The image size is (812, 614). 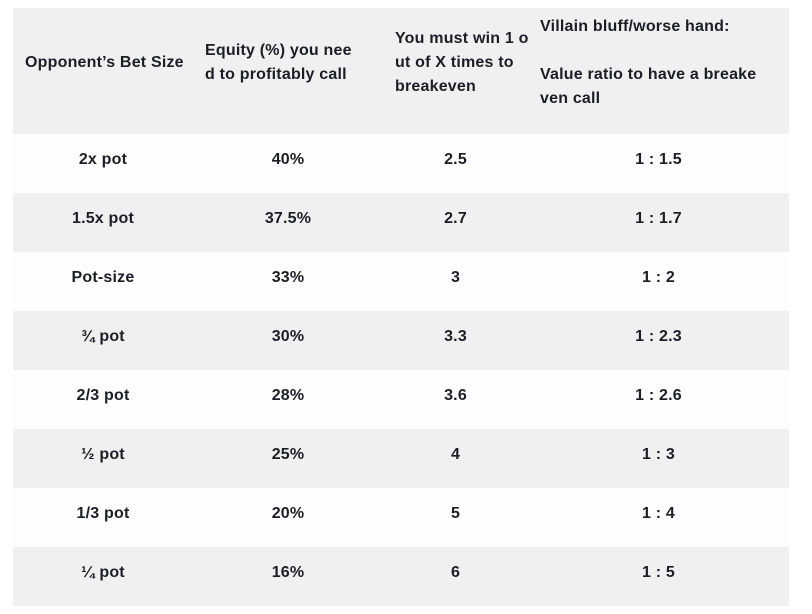 I want to click on cell-bluff-value-ratio: 1 : 1.5, so click(x=658, y=163).